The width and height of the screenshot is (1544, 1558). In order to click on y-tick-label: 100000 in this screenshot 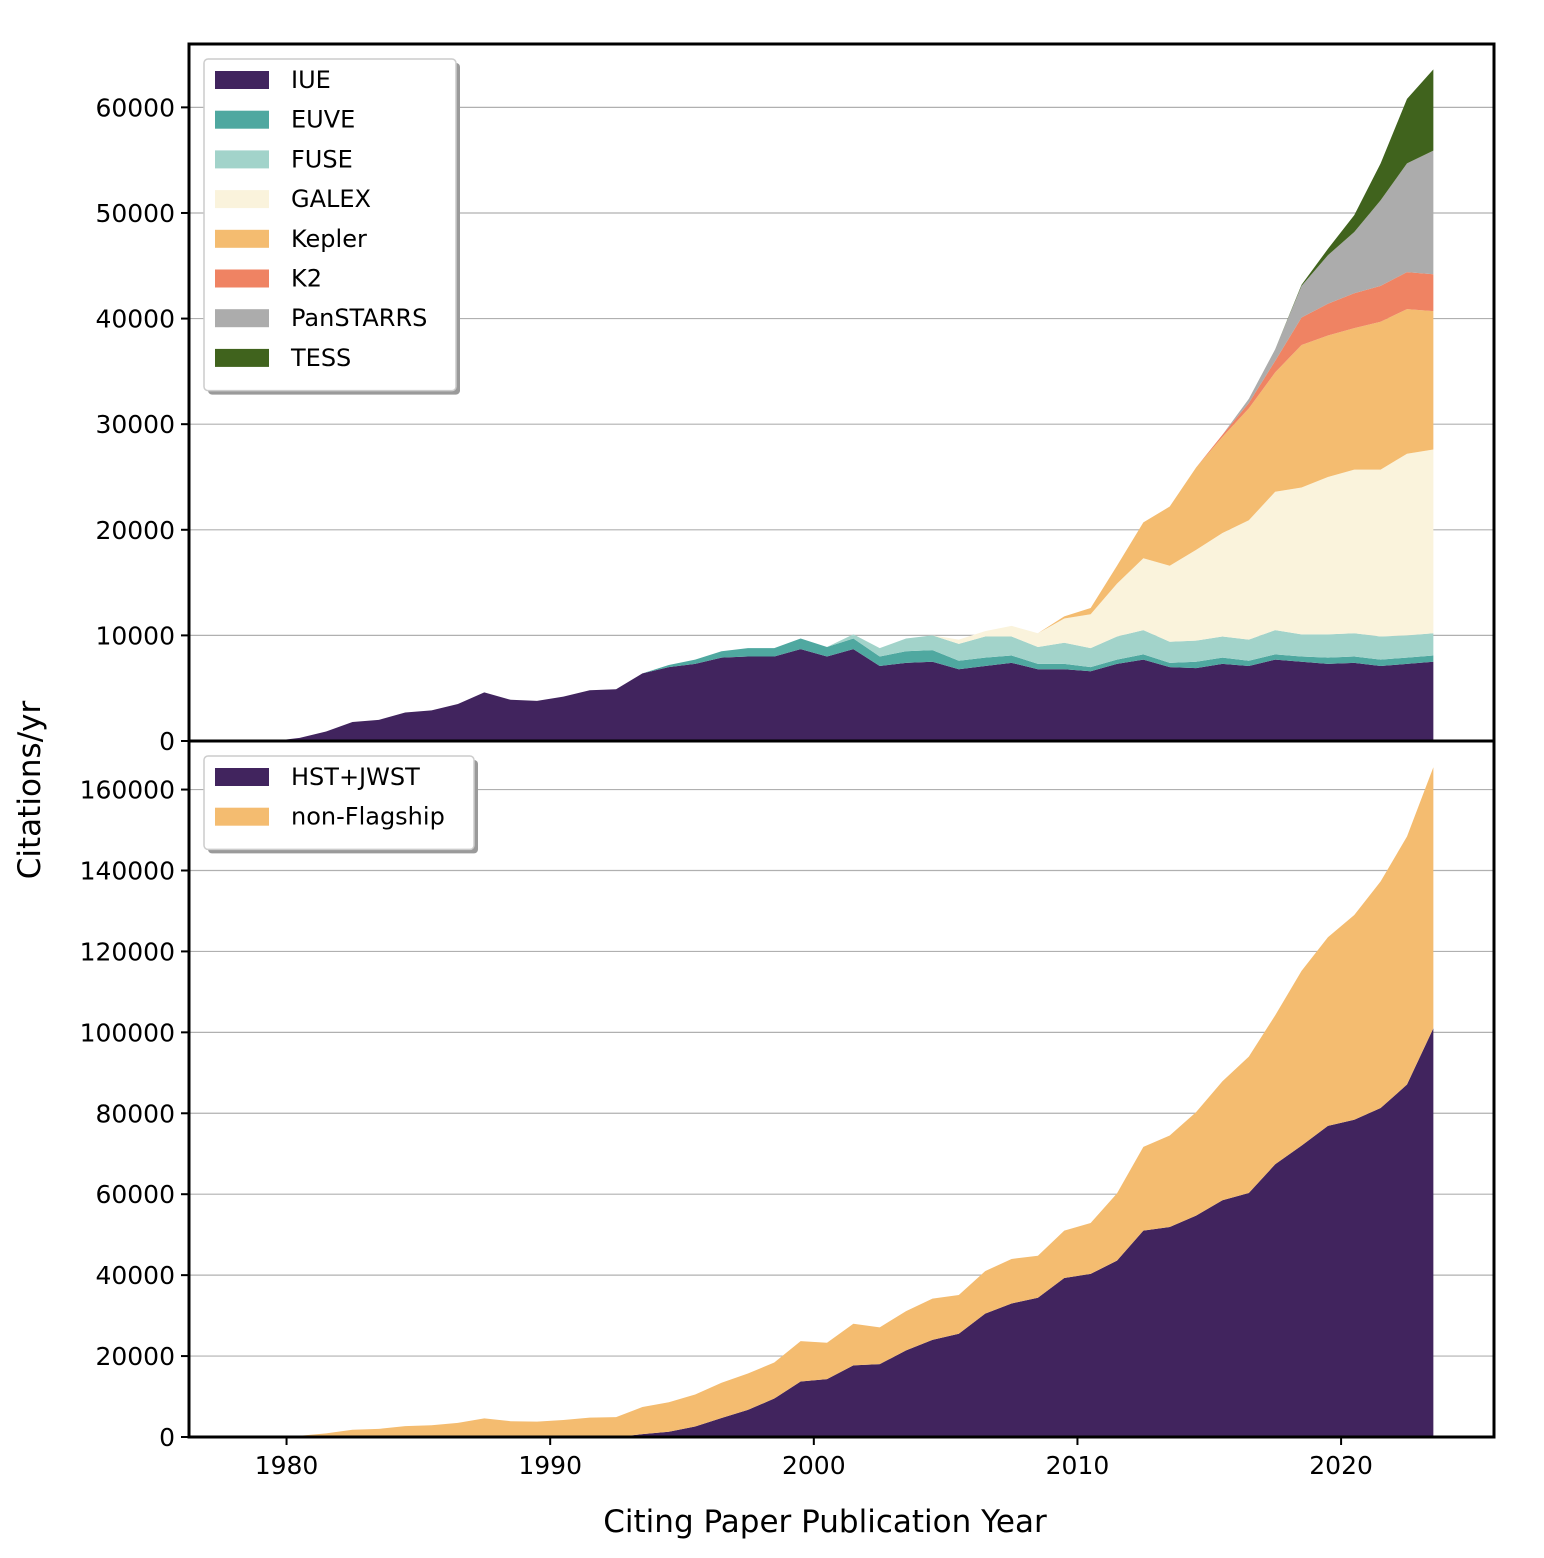, I will do `click(127, 1032)`.